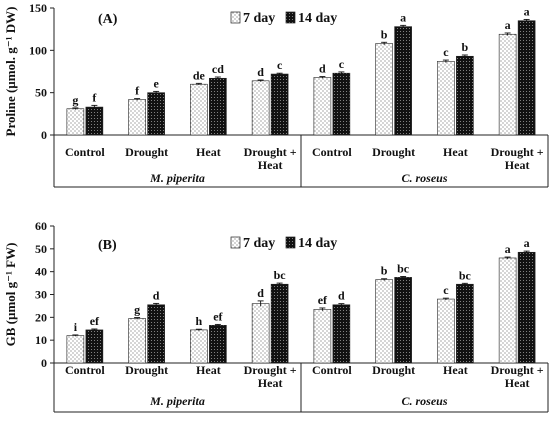  I want to click on y-tick-label: 40, so click(41, 272).